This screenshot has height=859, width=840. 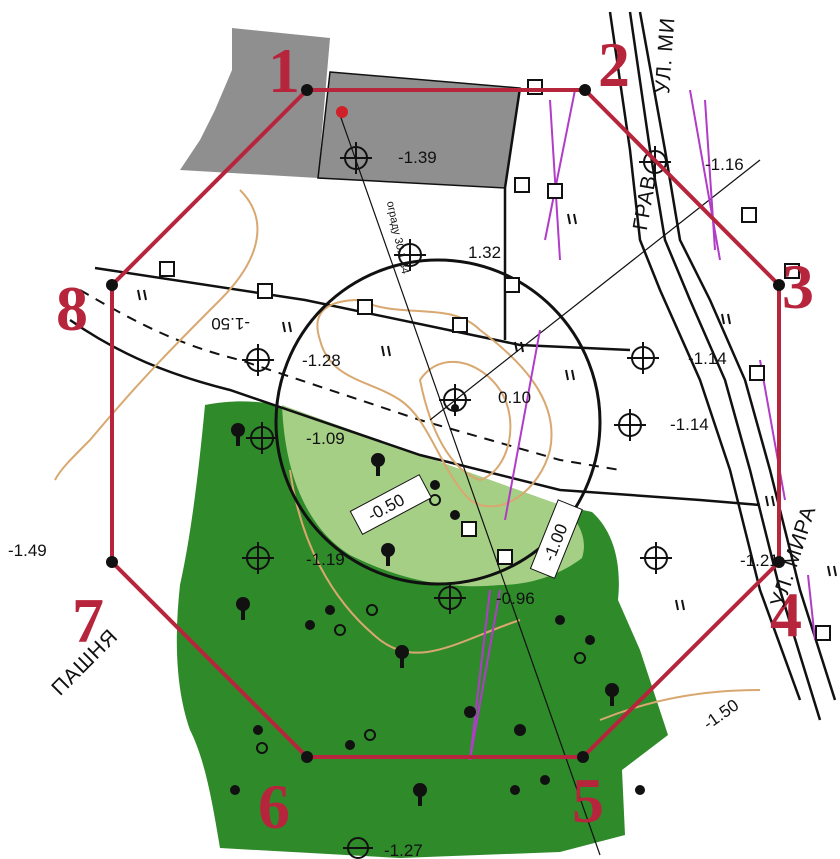 What do you see at coordinates (403, 850) in the screenshot?
I see `elevation-label: -1.27` at bounding box center [403, 850].